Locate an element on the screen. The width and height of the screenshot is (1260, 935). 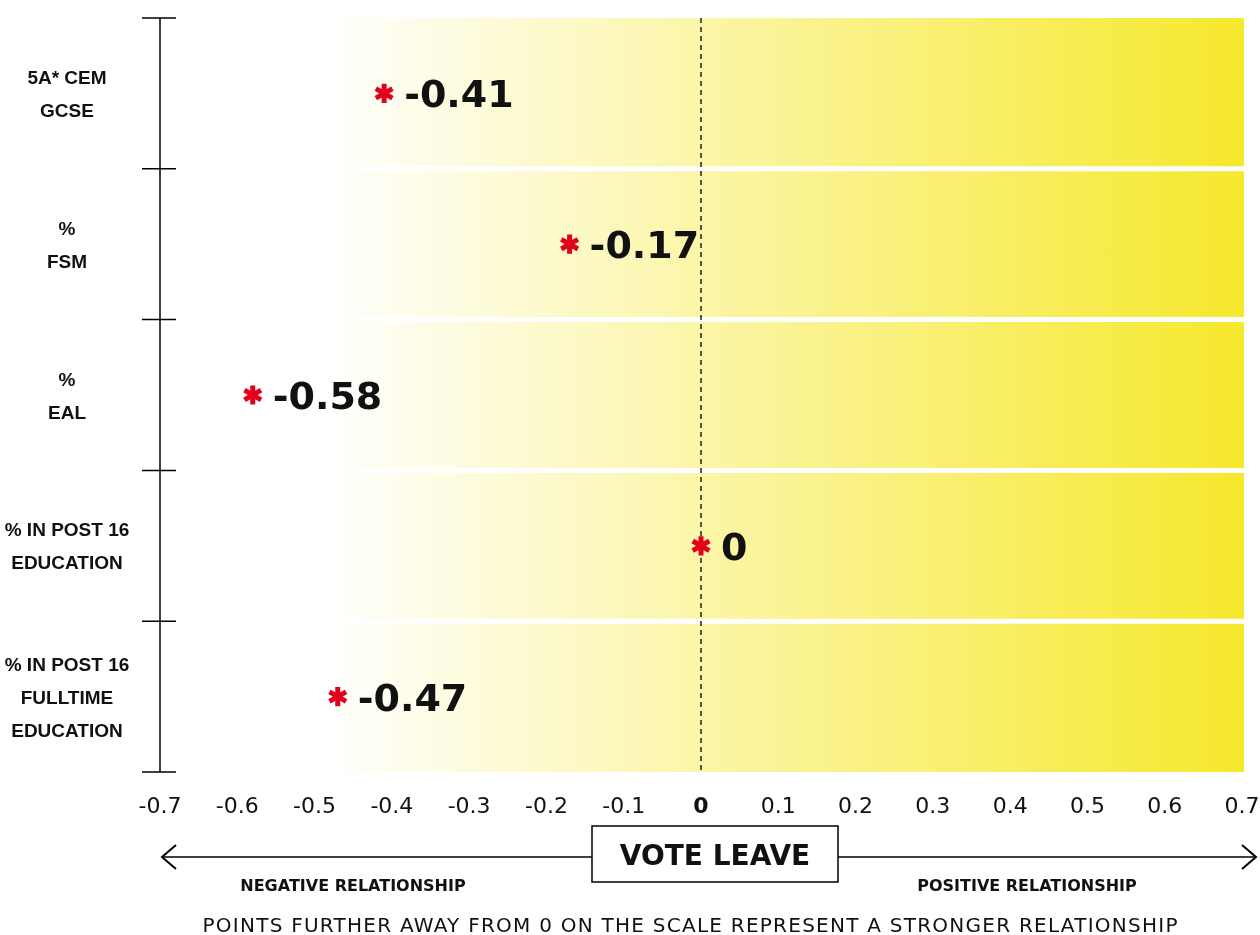
x-tick-label: -0.4 is located at coordinates (392, 805).